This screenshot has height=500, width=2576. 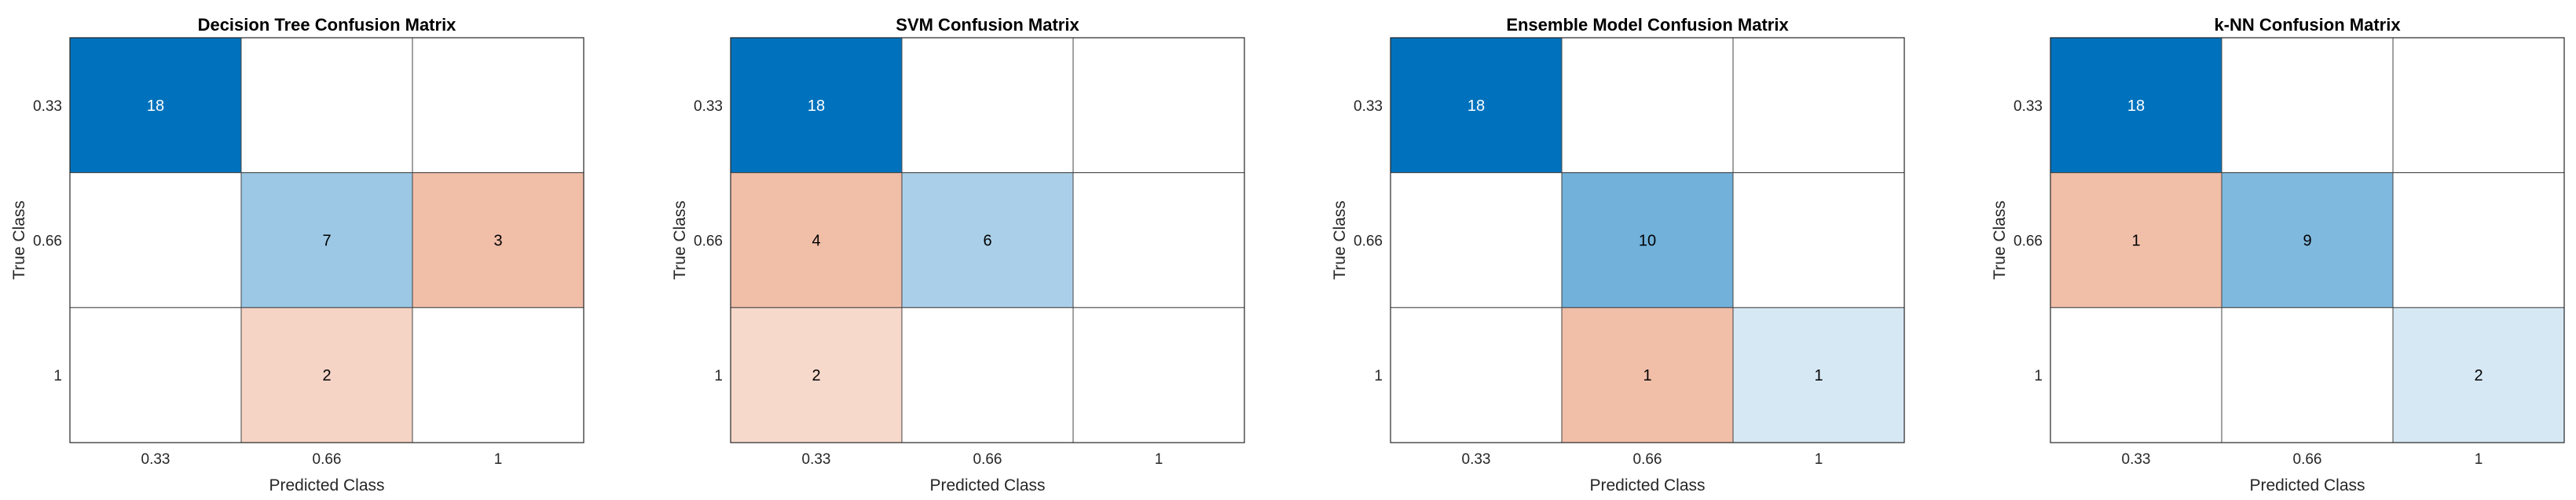 I want to click on matrix-cell-value: 10, so click(x=1647, y=241).